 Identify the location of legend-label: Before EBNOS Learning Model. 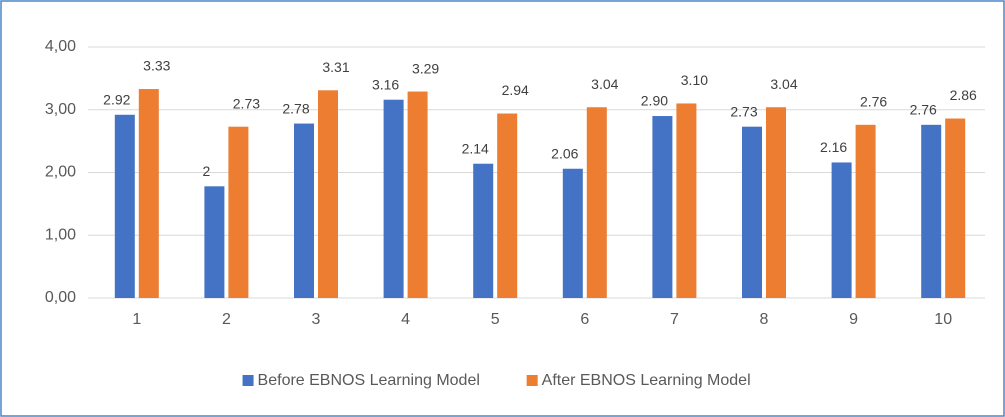
(369, 380).